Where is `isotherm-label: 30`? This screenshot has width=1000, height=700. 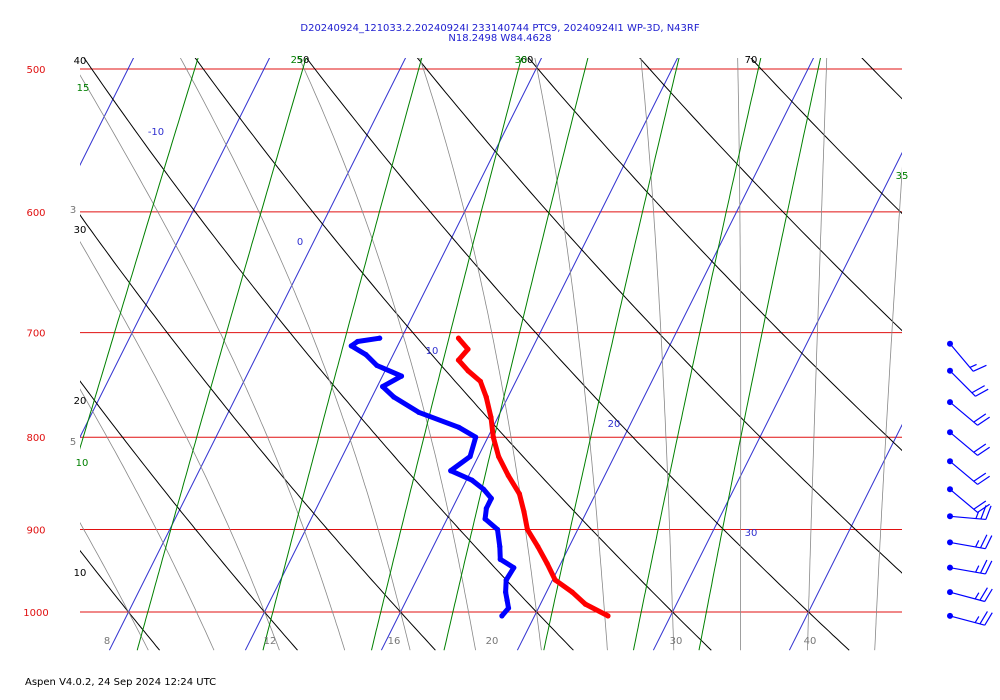 isotherm-label: 30 is located at coordinates (751, 533).